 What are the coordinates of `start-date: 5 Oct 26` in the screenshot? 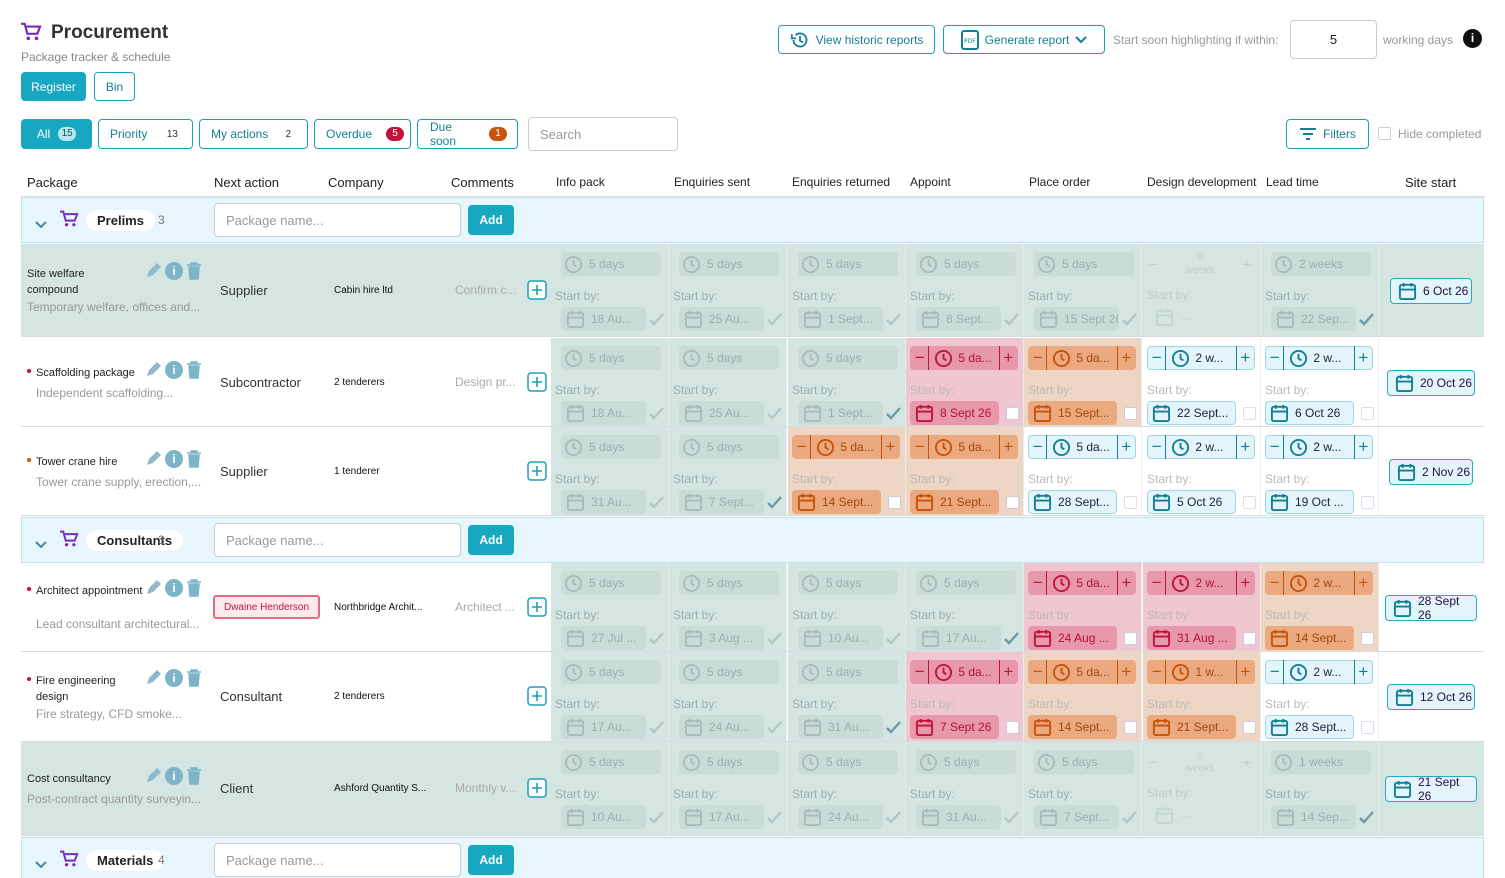 It's located at (1191, 502).